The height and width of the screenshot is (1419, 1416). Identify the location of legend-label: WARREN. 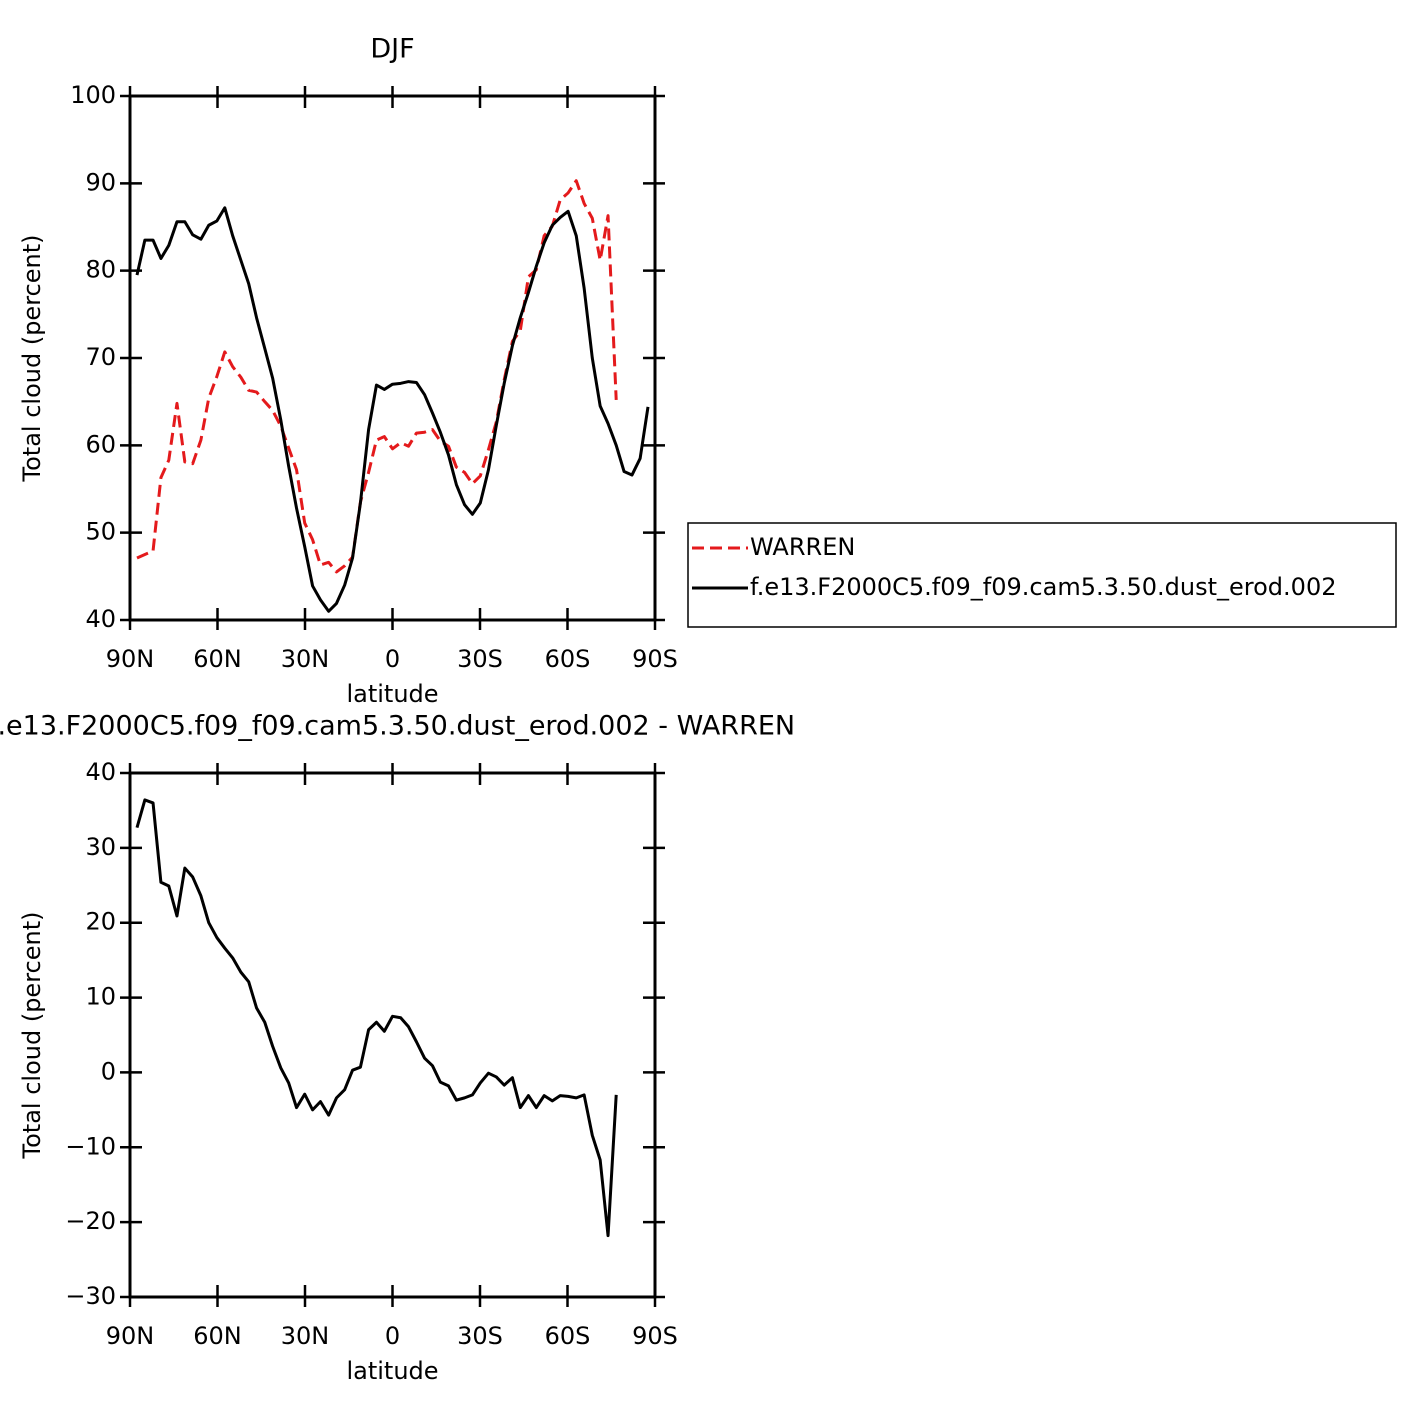
(802, 547).